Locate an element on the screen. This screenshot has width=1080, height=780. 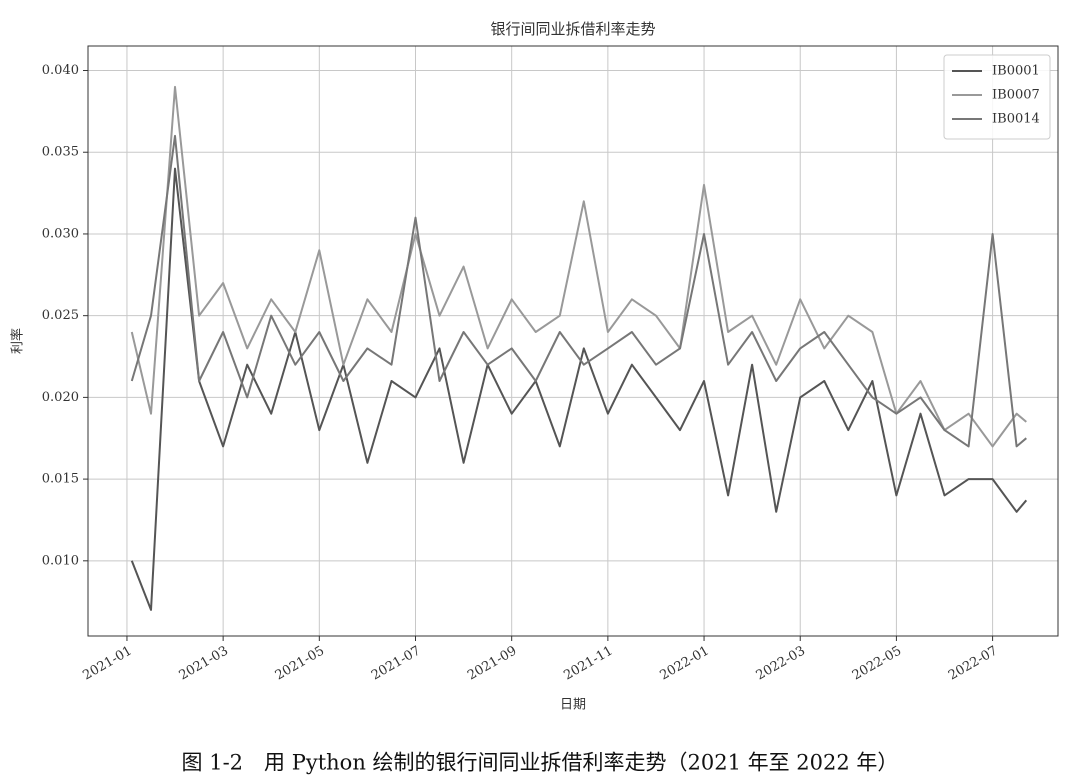
x-tick-label: 2021-01 is located at coordinates (107, 664).